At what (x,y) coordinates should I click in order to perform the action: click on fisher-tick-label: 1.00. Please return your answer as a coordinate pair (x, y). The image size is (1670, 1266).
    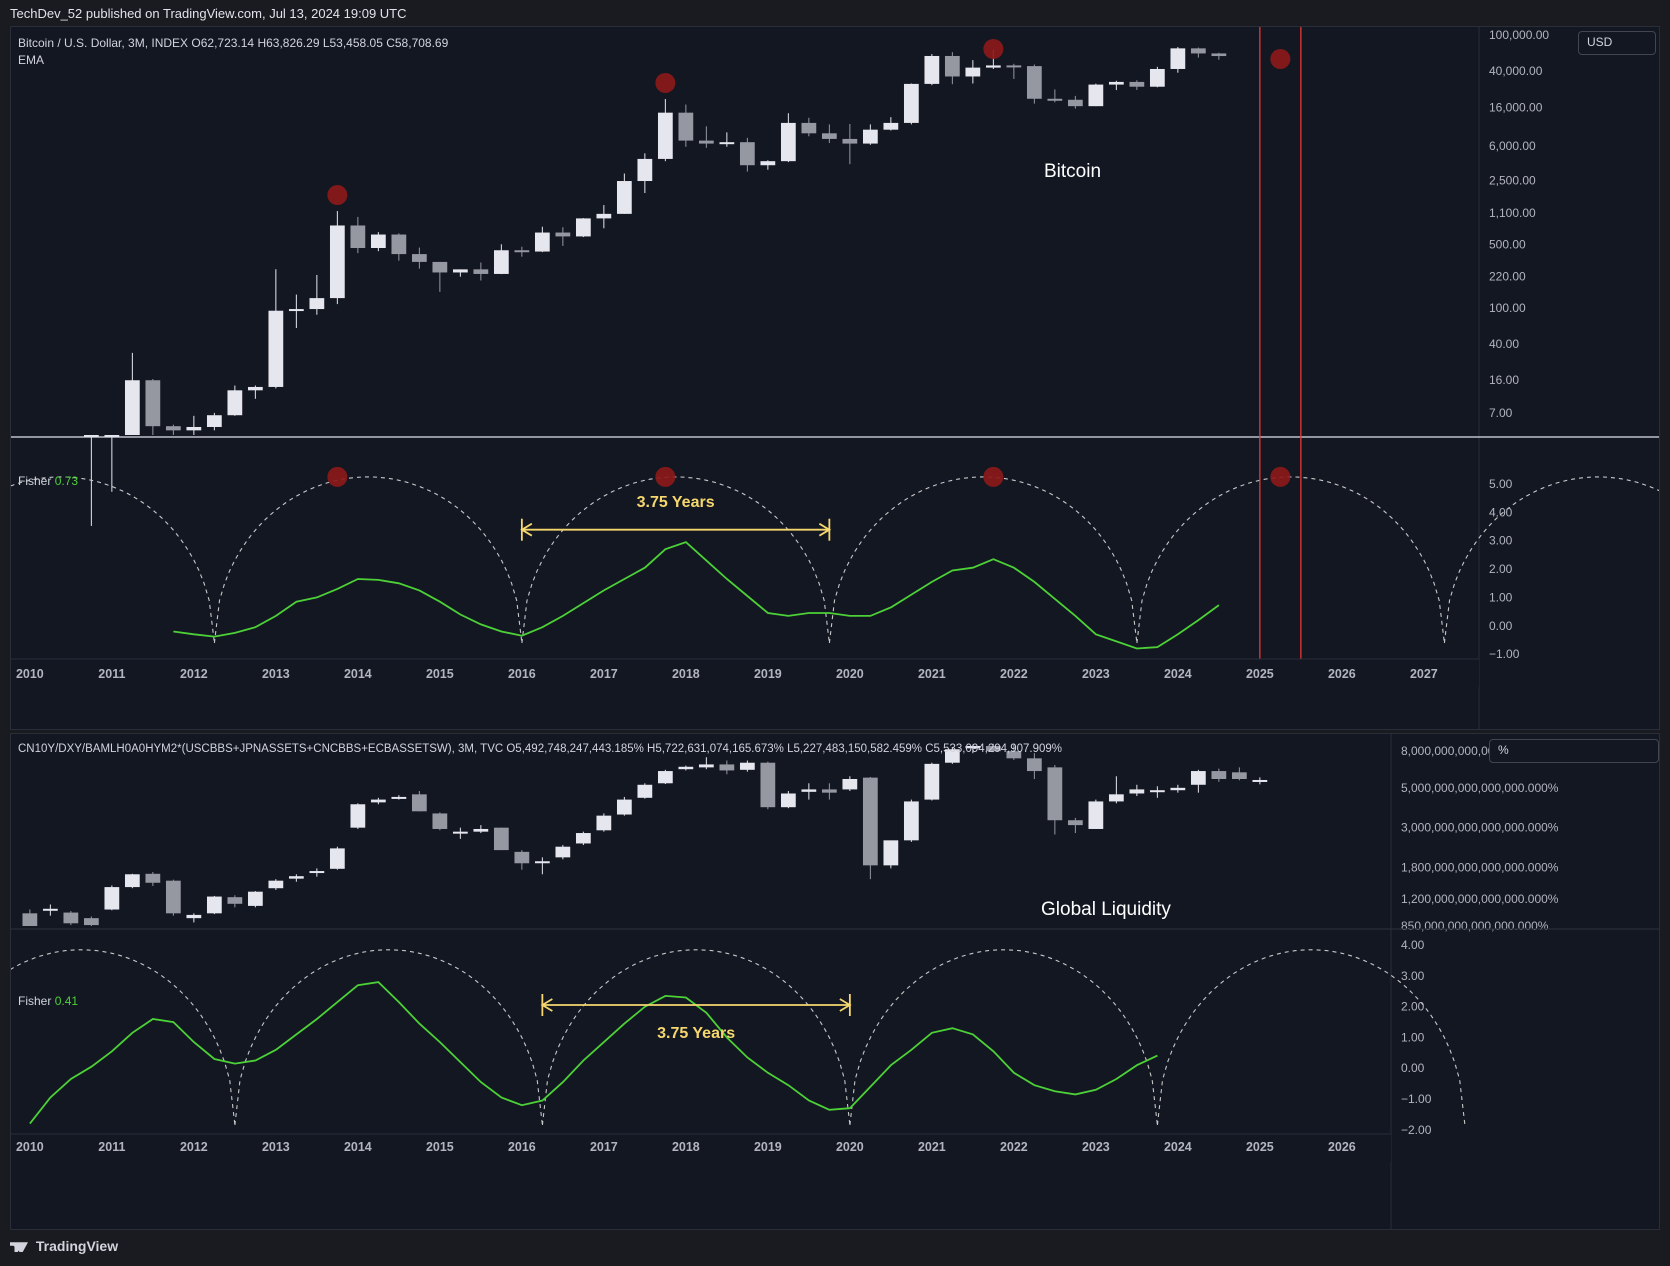
    Looking at the image, I should click on (1501, 597).